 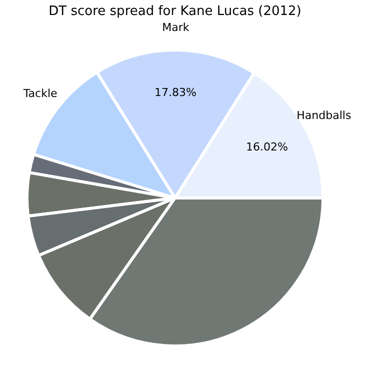 I want to click on chart-title: DT score spread for Kane Lucas (2012), so click(x=175, y=11).